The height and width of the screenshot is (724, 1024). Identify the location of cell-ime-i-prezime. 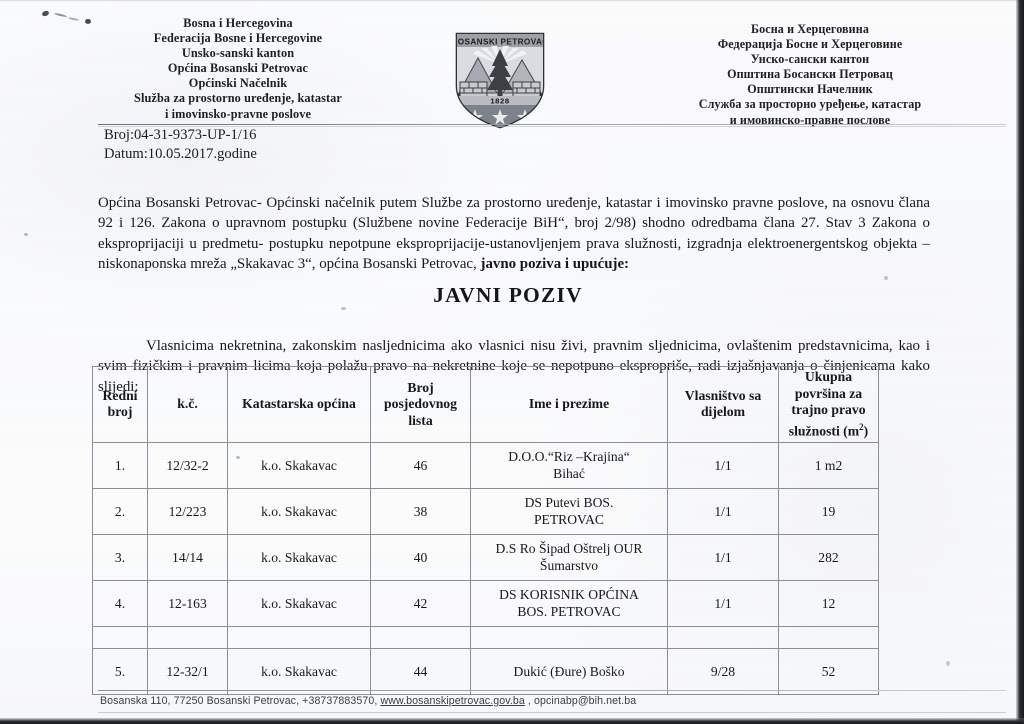
(569, 637).